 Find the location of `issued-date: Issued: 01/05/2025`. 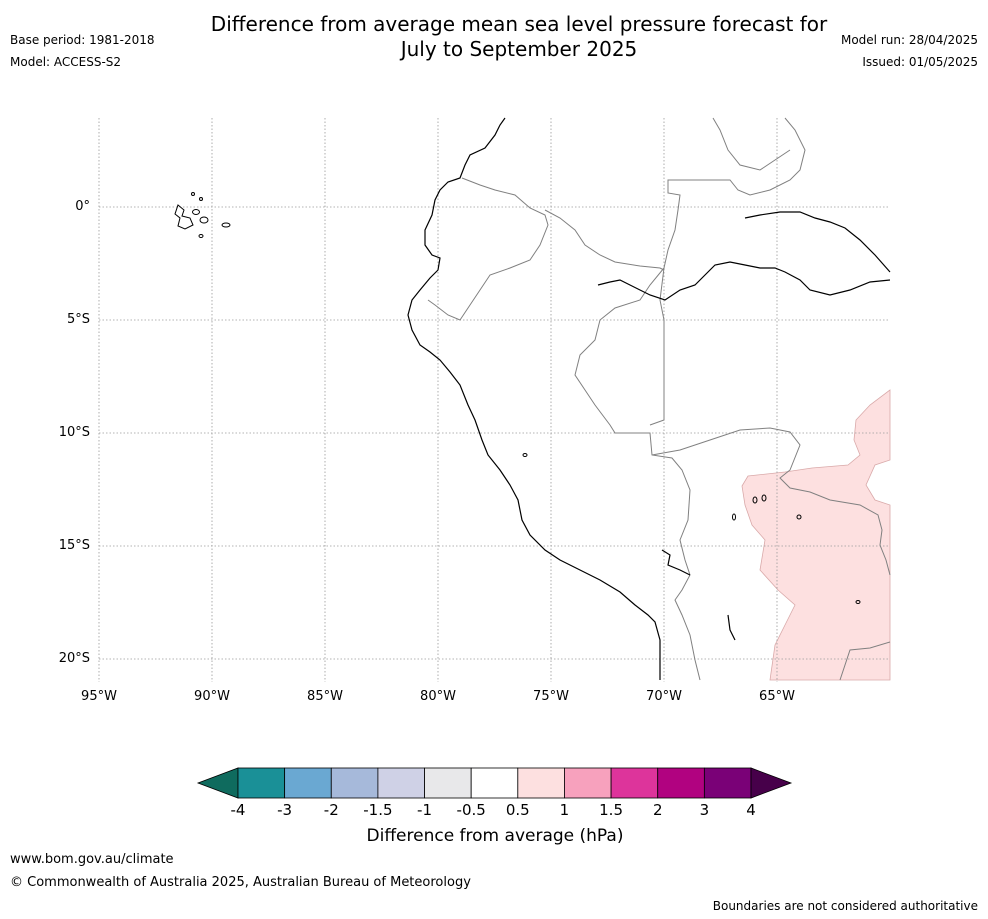

issued-date: Issued: 01/05/2025 is located at coordinates (920, 62).